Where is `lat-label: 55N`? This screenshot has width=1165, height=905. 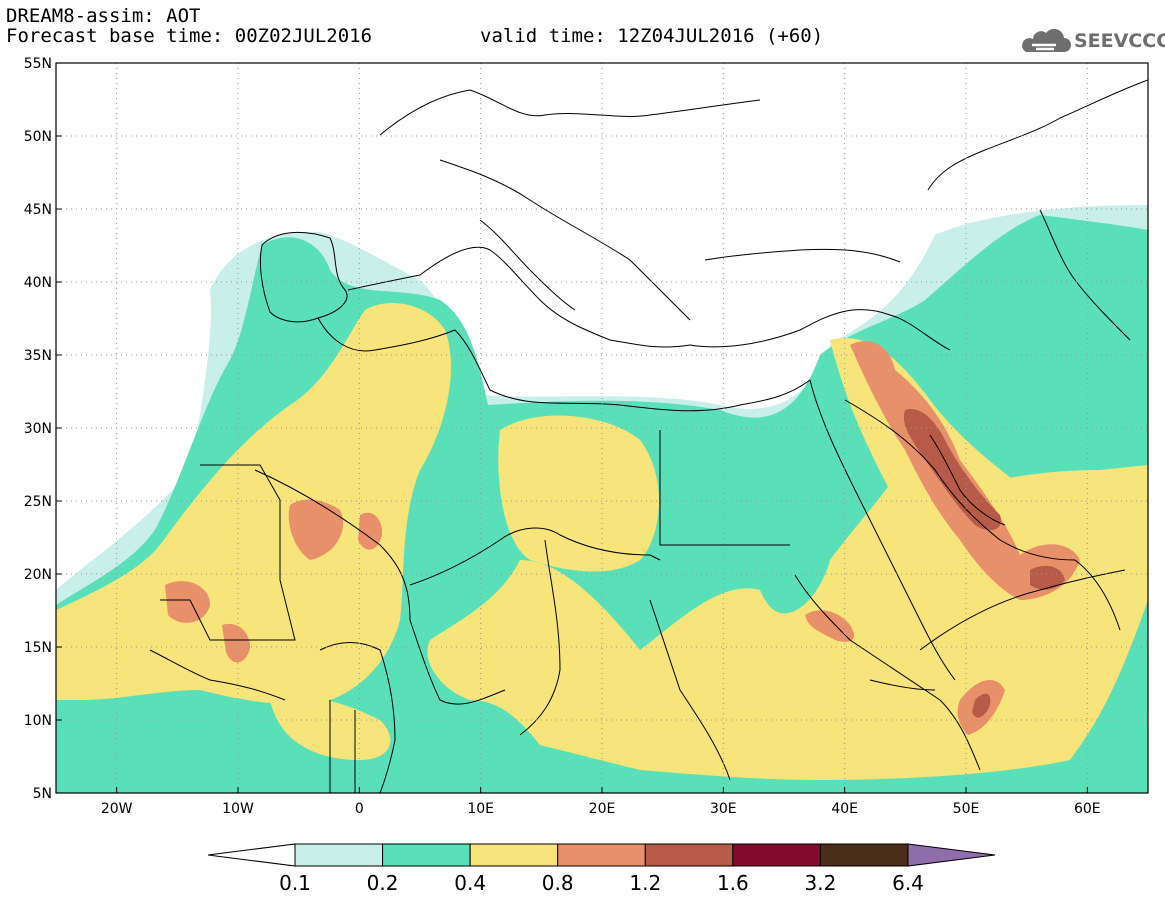
lat-label: 55N is located at coordinates (38, 64).